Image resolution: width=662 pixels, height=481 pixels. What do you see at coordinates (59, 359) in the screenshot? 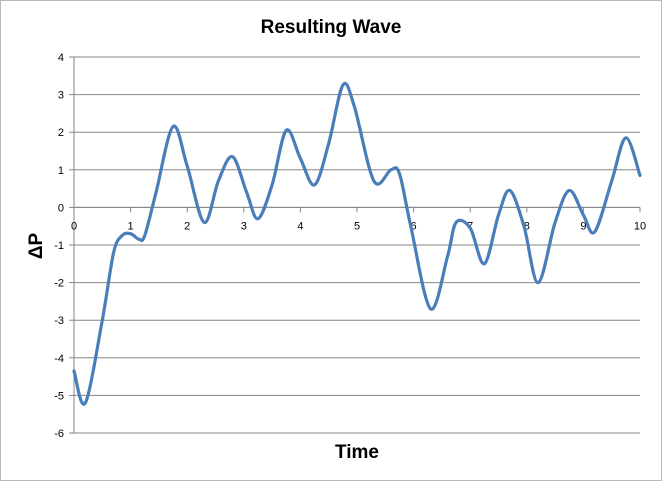
I see `y-tick-label: -4` at bounding box center [59, 359].